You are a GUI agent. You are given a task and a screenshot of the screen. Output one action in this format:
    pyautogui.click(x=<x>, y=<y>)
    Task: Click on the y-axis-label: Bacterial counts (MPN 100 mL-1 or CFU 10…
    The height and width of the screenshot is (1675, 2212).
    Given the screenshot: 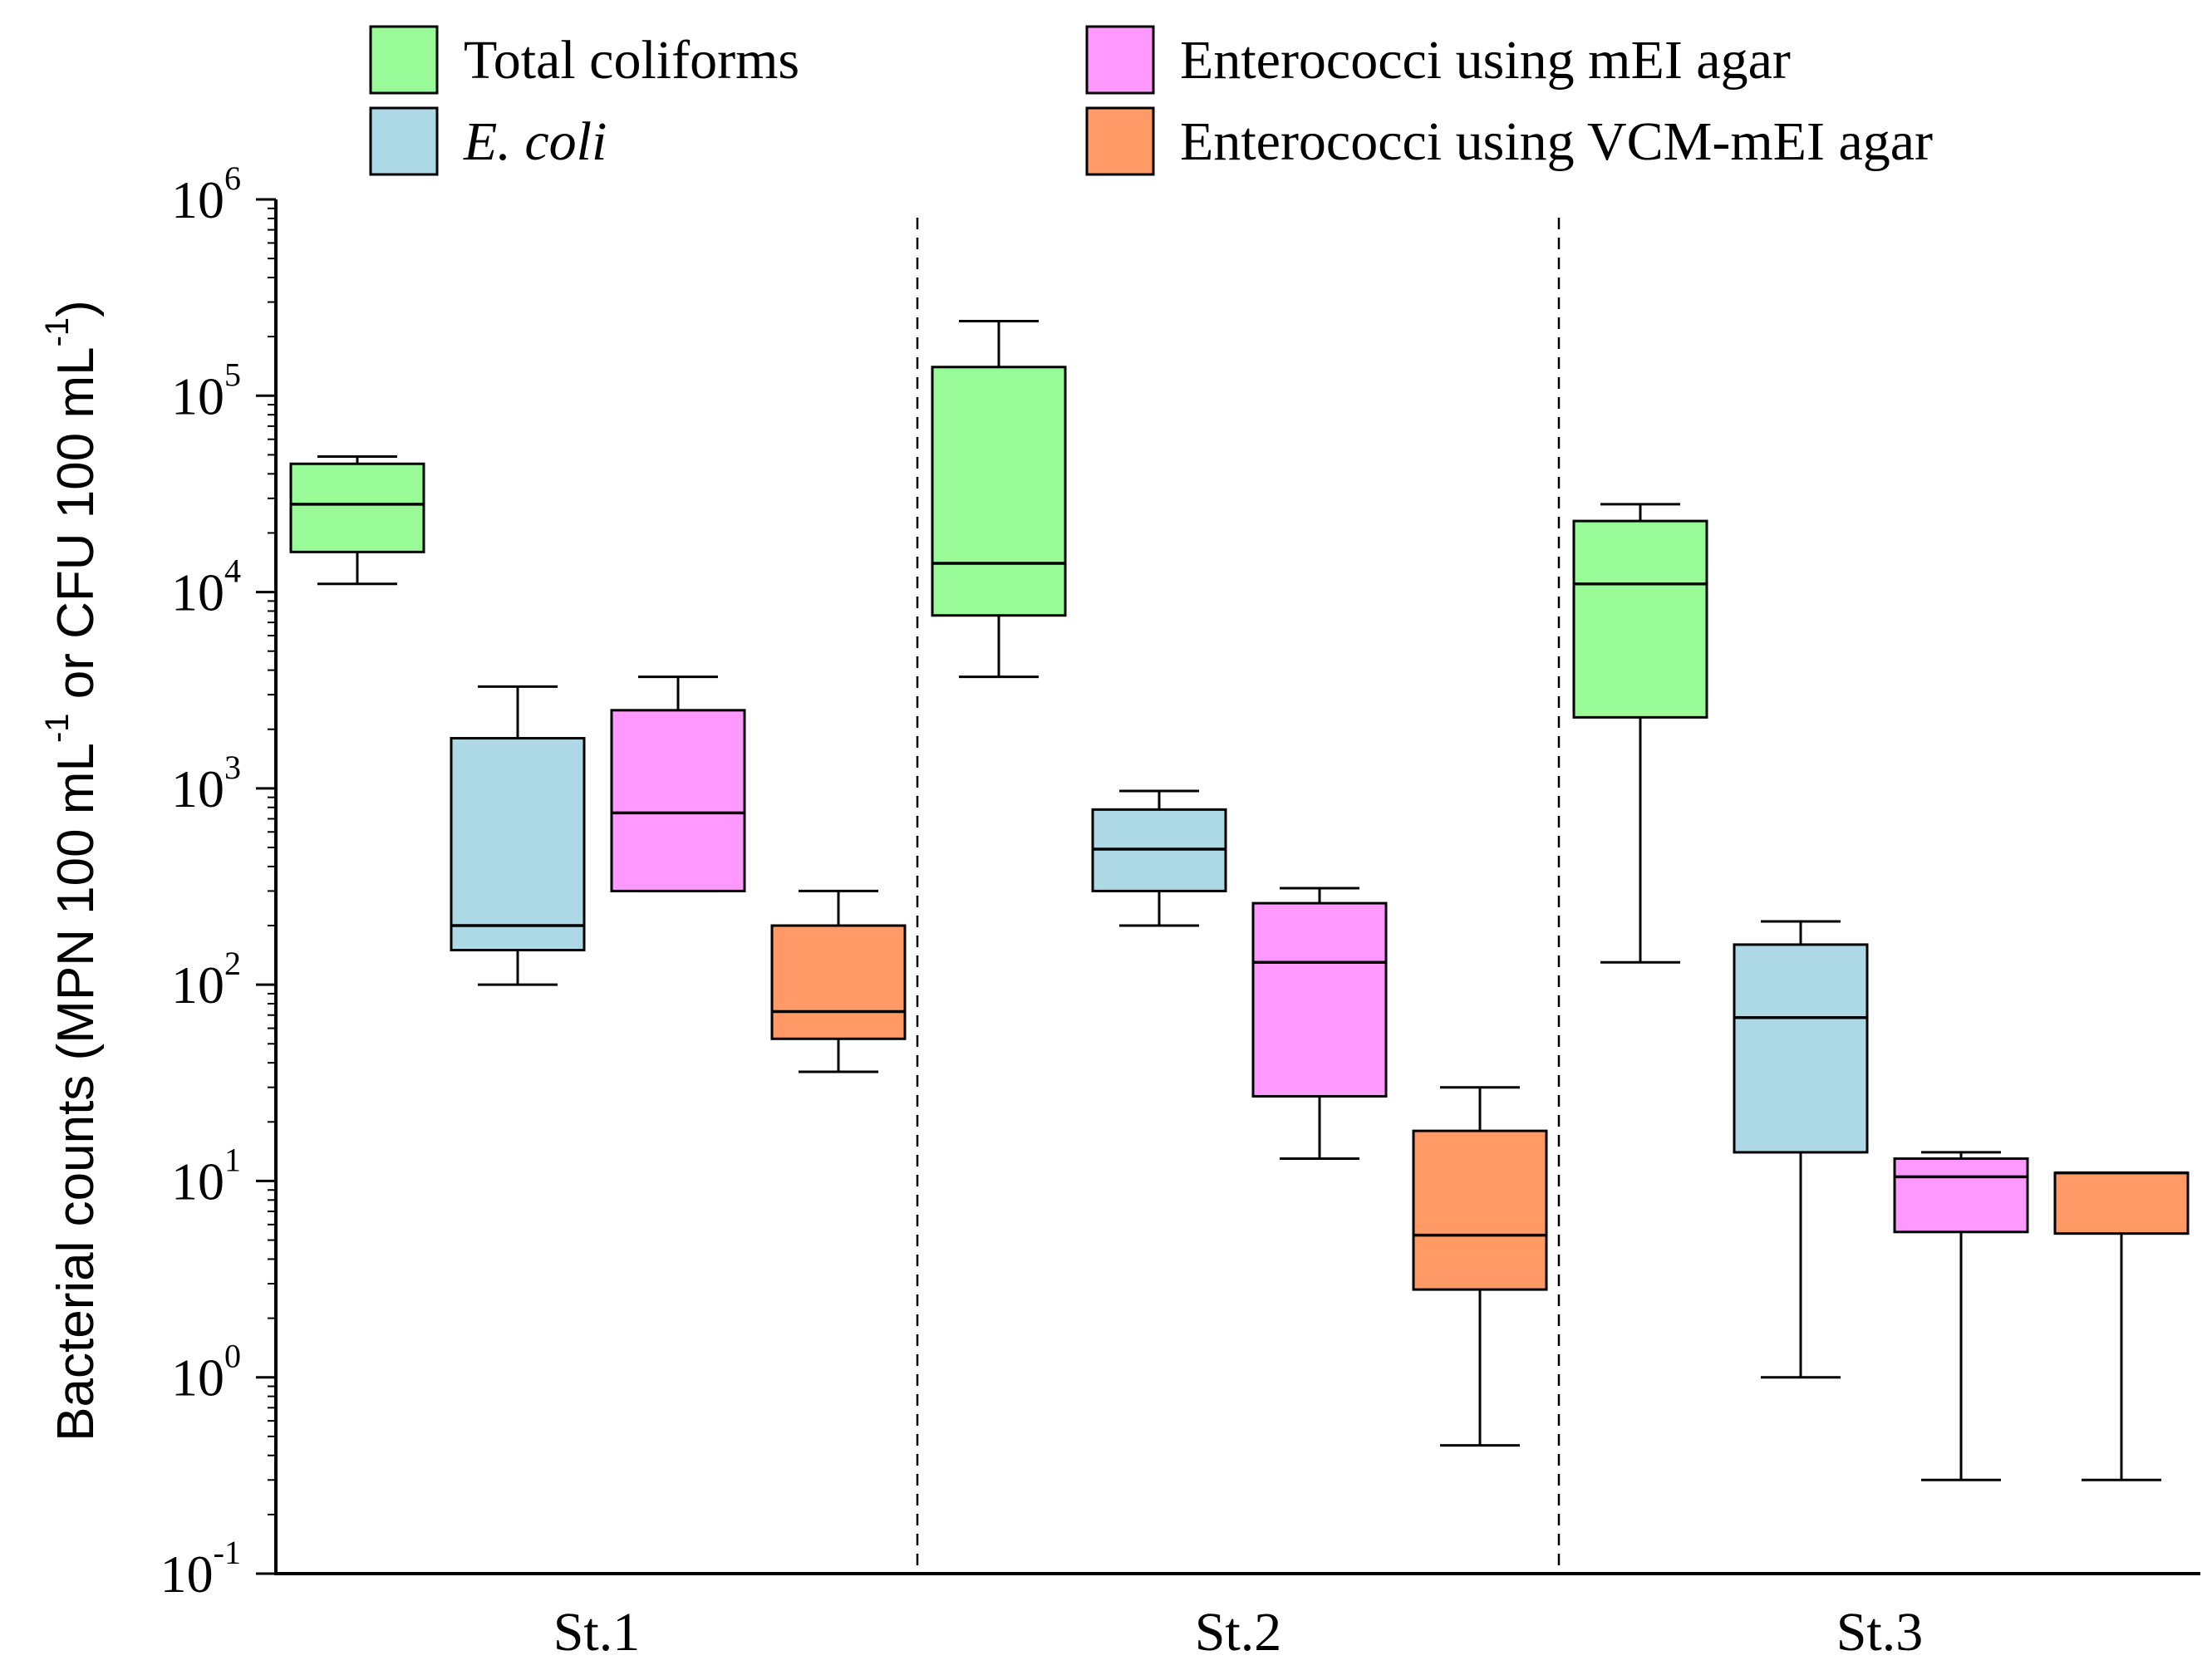 What is the action you would take?
    pyautogui.click(x=72, y=871)
    